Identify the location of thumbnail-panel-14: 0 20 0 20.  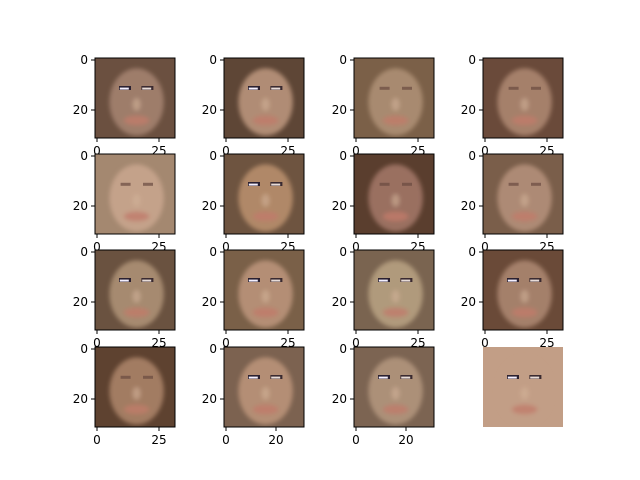
(253, 394).